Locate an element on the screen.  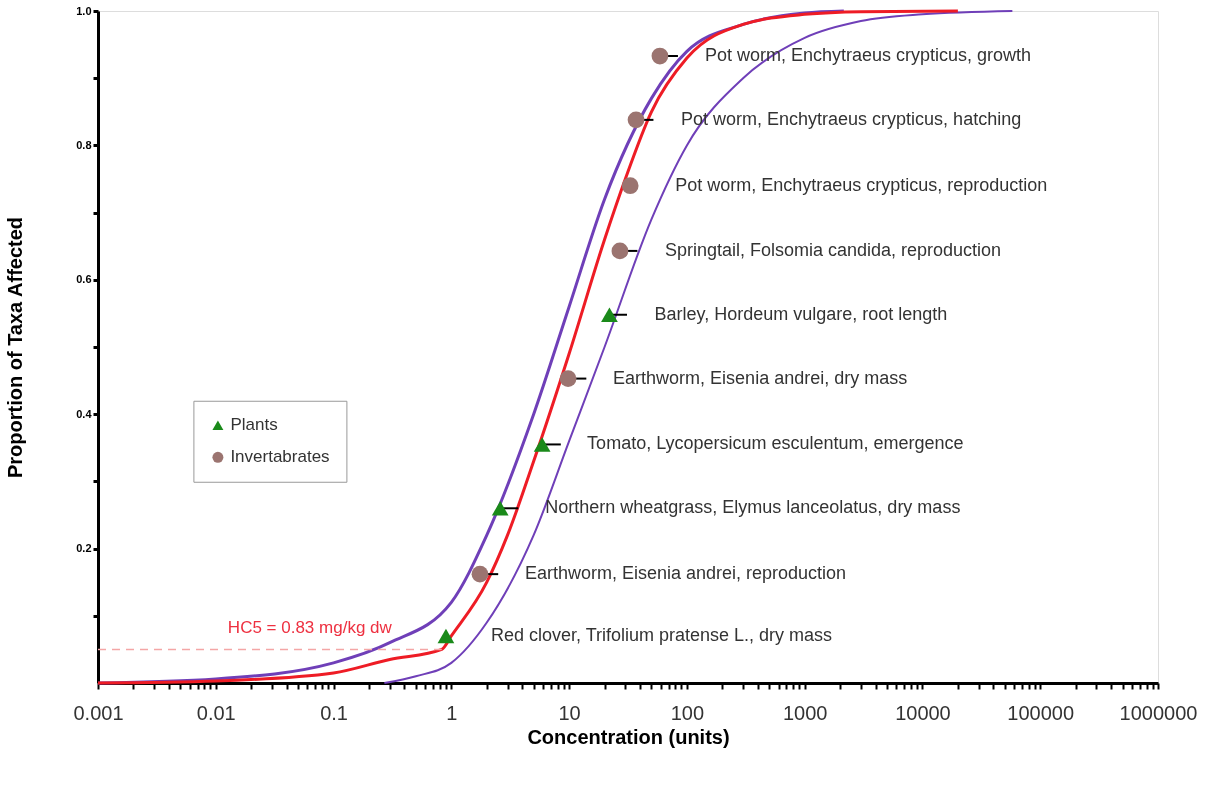
annotation: Springtail, Folsomia candida, reproduction is located at coordinates (833, 249).